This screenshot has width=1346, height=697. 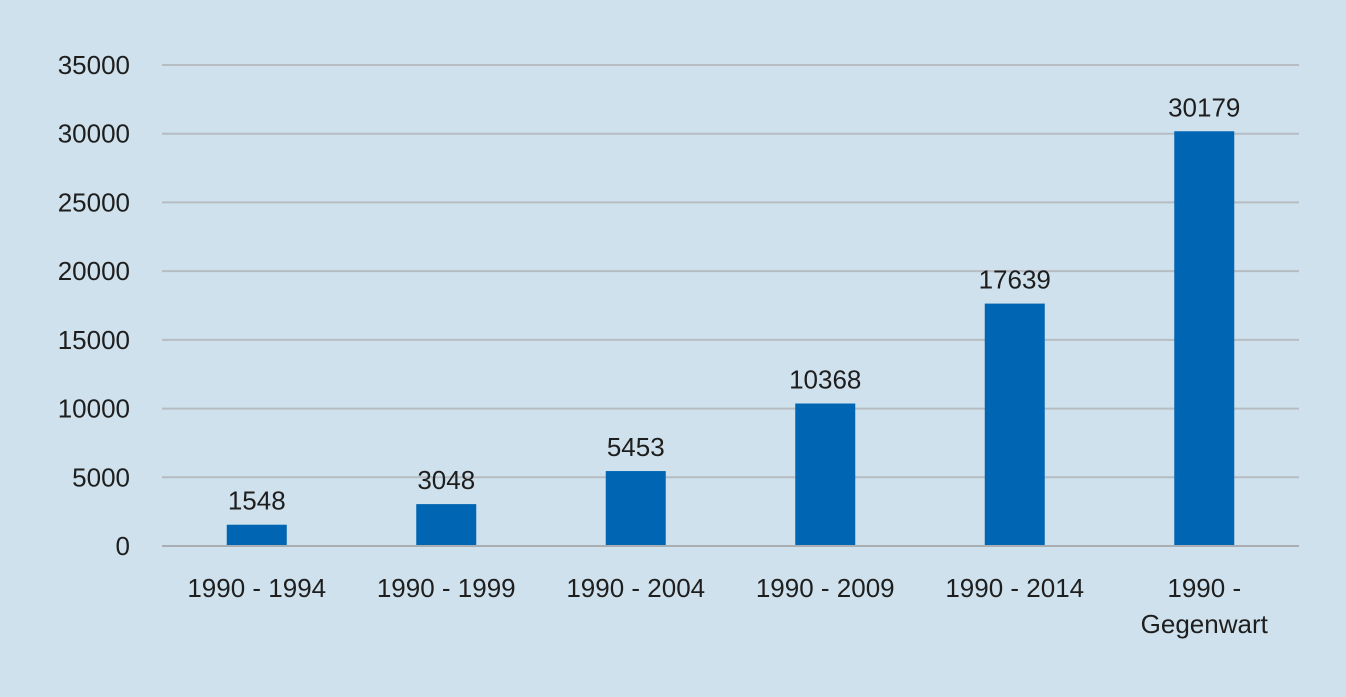 What do you see at coordinates (94, 409) in the screenshot?
I see `y-tick-label: 10000` at bounding box center [94, 409].